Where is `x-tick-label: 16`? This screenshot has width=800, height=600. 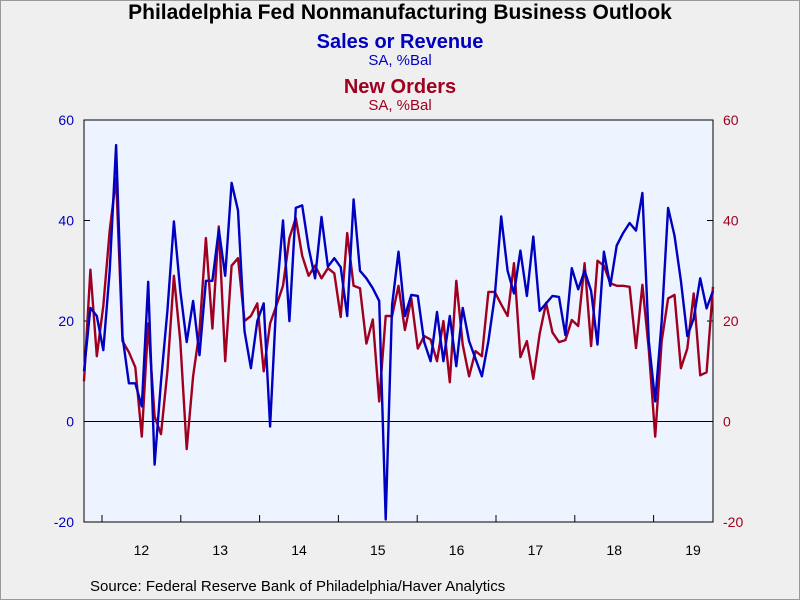
x-tick-label: 16 is located at coordinates (457, 550).